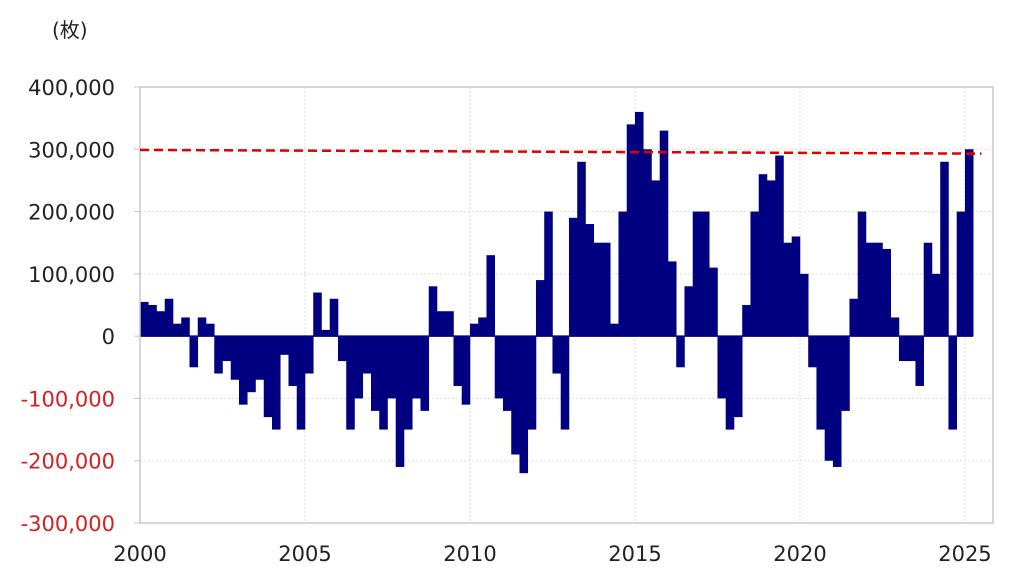 The height and width of the screenshot is (585, 1029). What do you see at coordinates (68, 462) in the screenshot?
I see `y-tick-label: -200,000` at bounding box center [68, 462].